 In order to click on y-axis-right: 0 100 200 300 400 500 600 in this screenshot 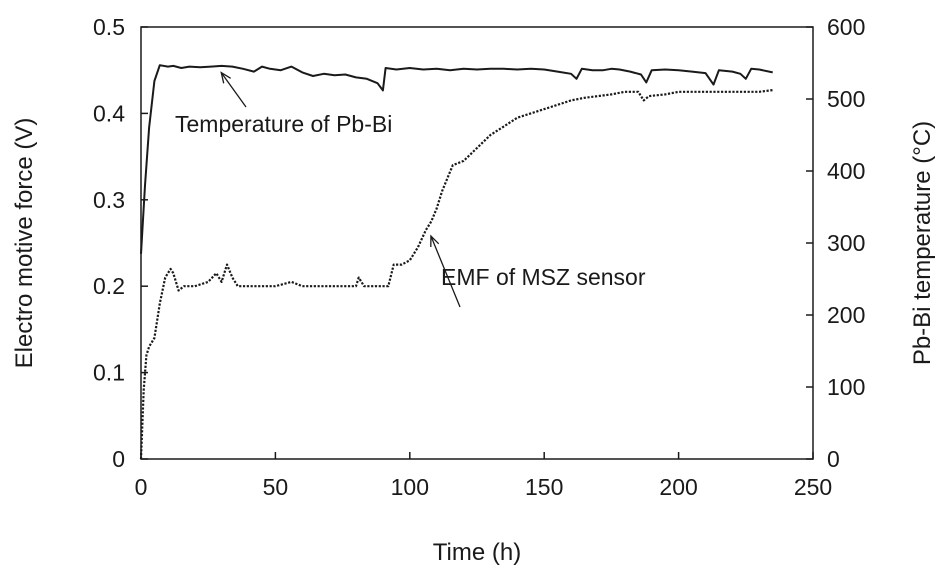, I will do `click(835, 243)`.